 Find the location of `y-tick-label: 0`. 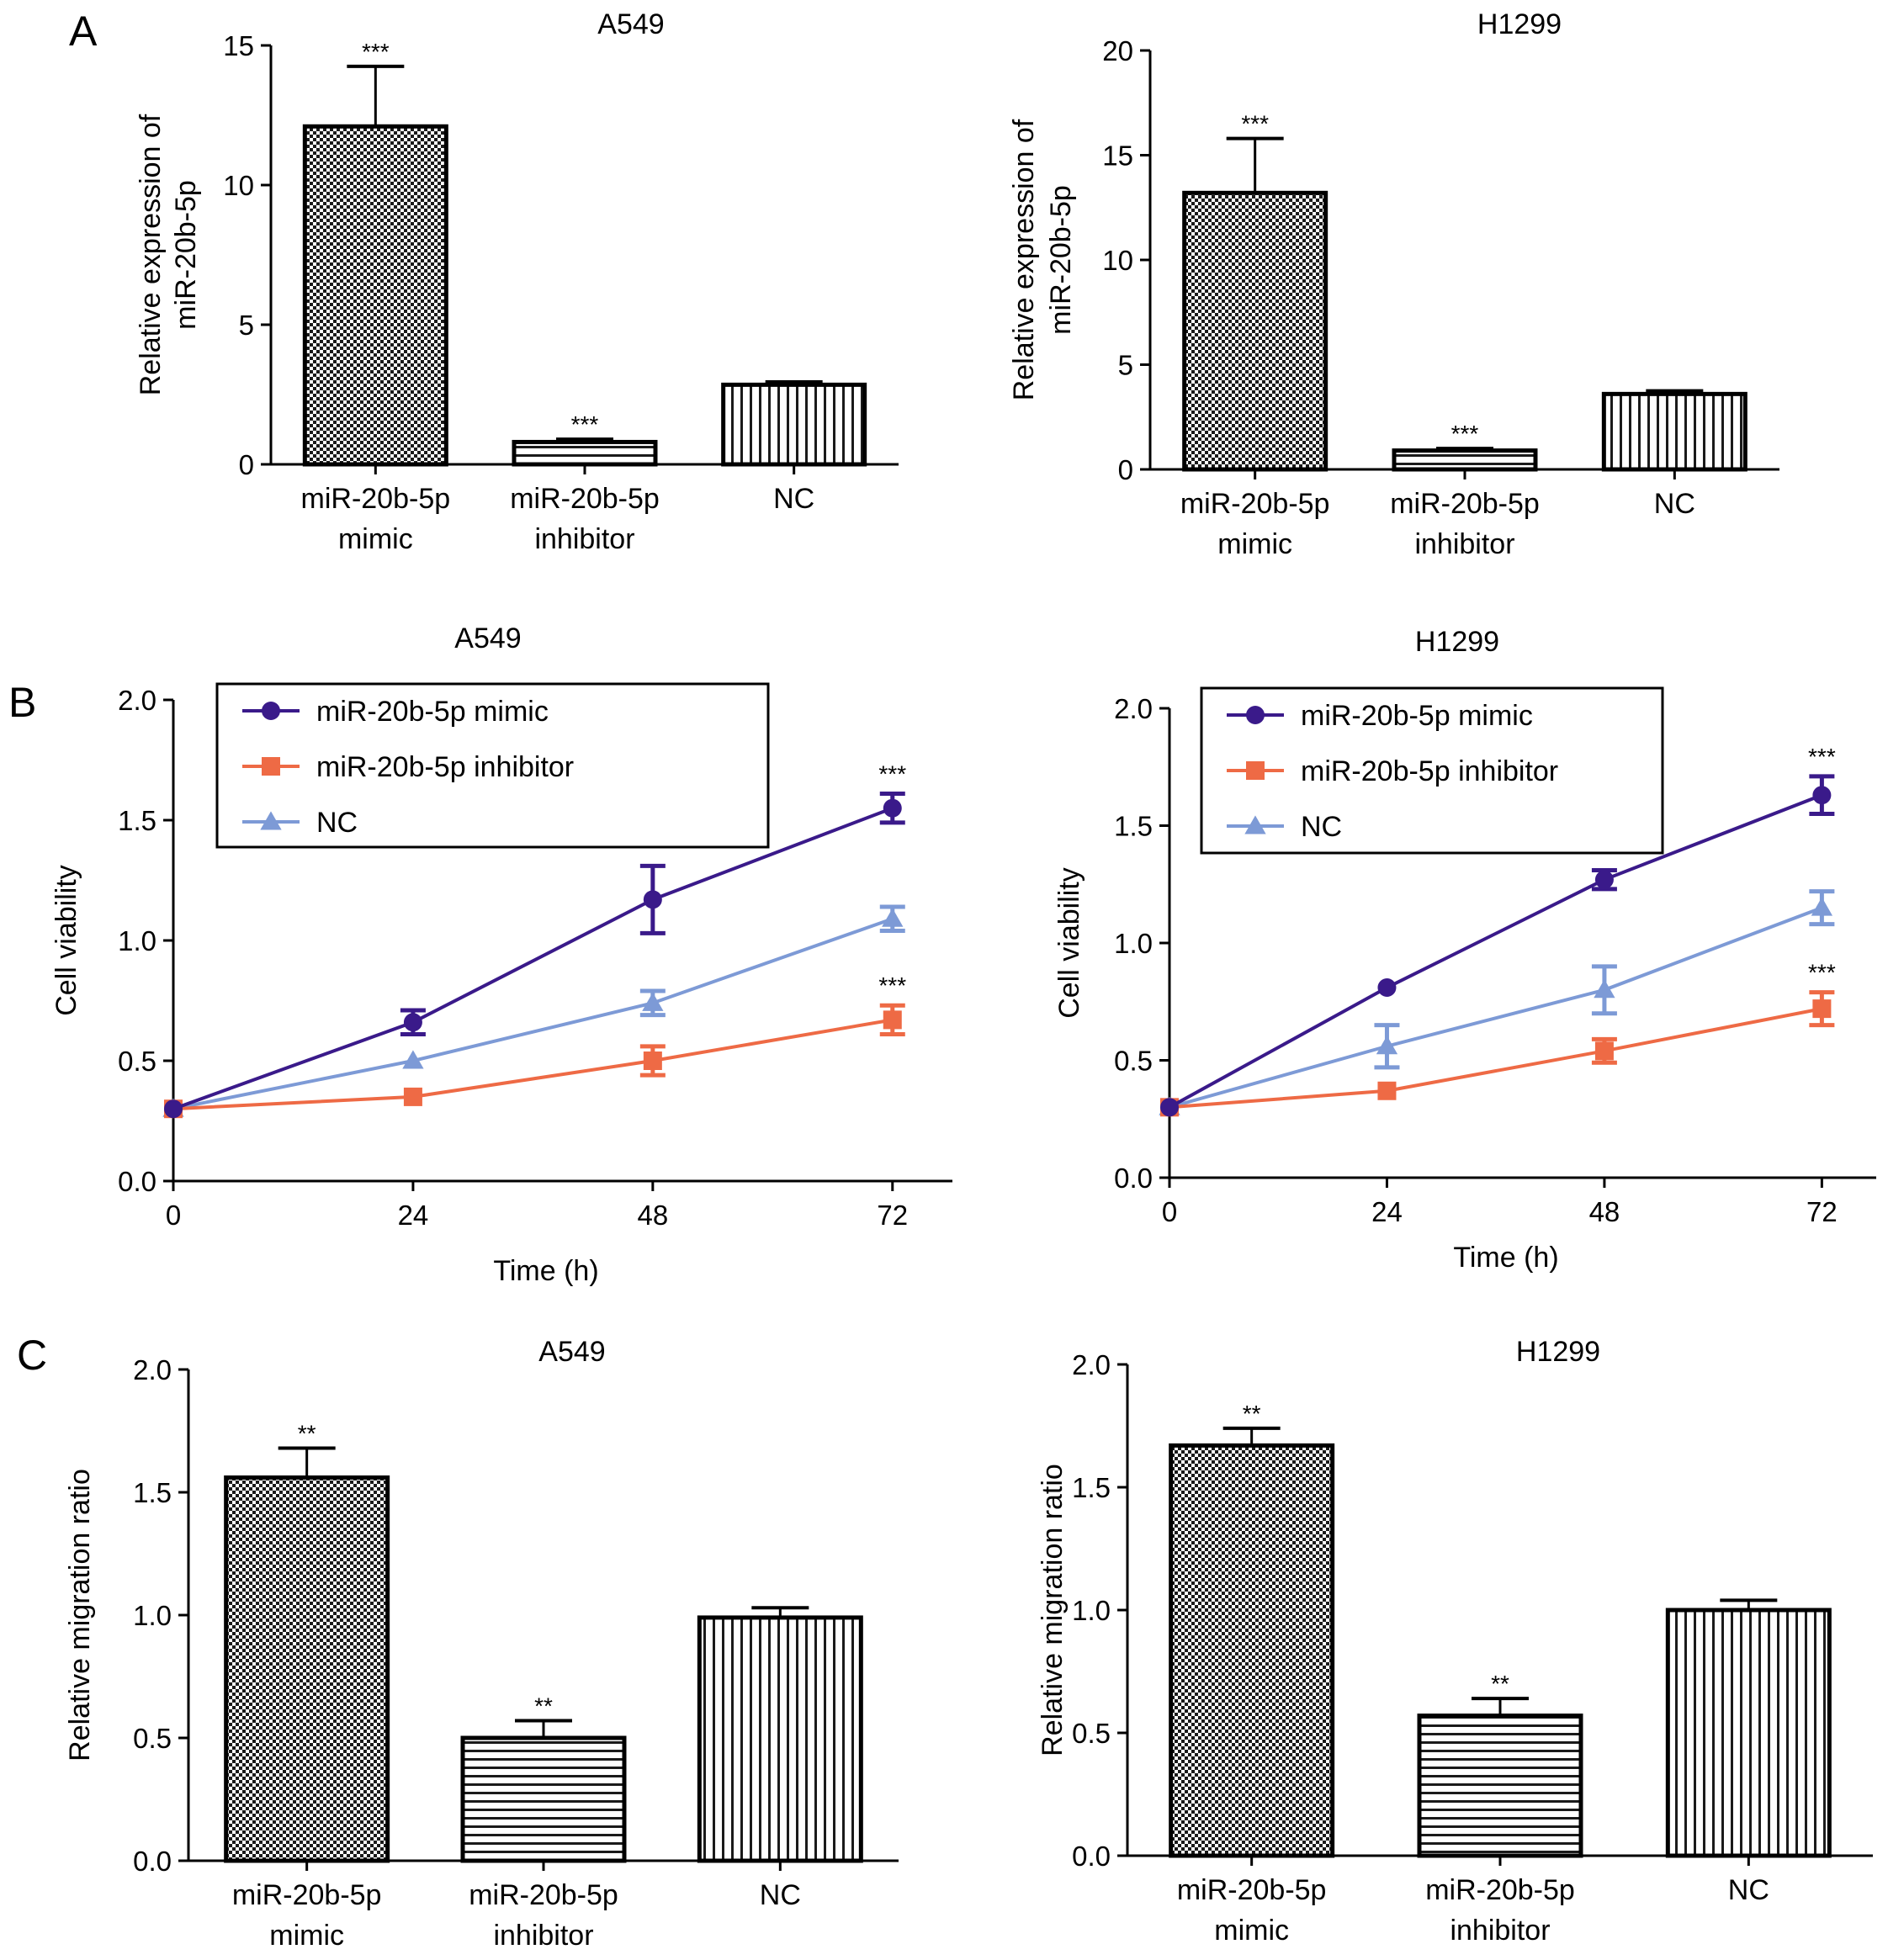

y-tick-label: 0 is located at coordinates (246, 464).